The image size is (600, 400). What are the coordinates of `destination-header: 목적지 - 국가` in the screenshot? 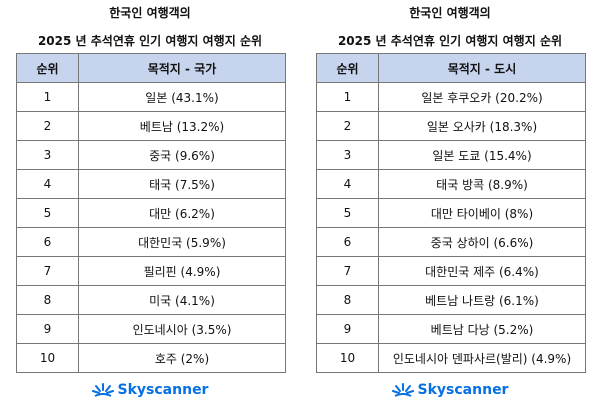 It's located at (182, 68).